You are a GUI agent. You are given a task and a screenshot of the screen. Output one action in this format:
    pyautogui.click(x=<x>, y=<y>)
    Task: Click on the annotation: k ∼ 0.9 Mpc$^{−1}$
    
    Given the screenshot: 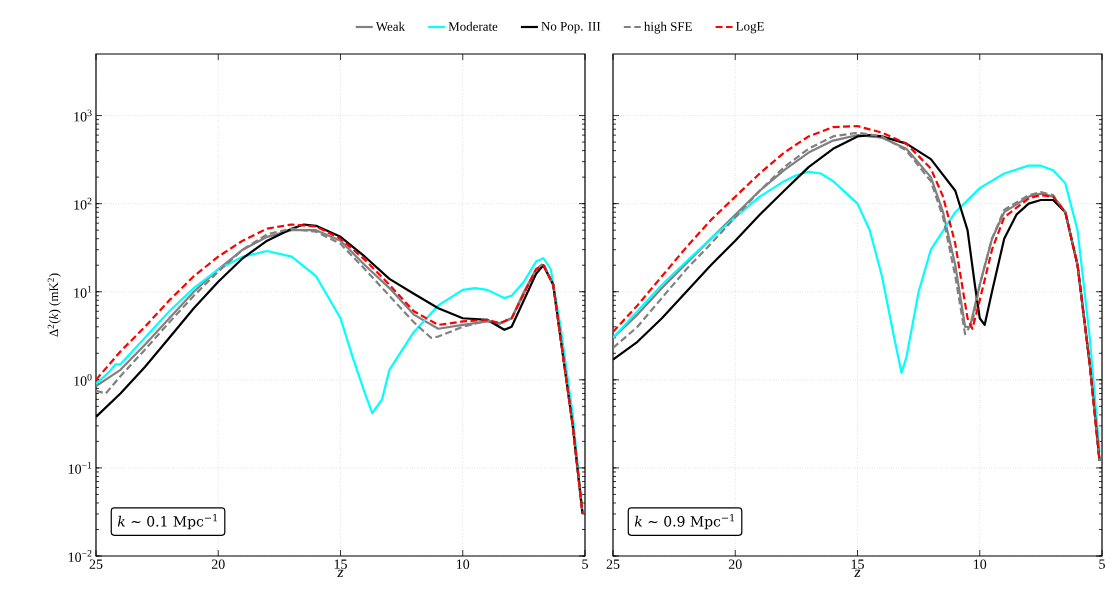 What is the action you would take?
    pyautogui.click(x=684, y=521)
    